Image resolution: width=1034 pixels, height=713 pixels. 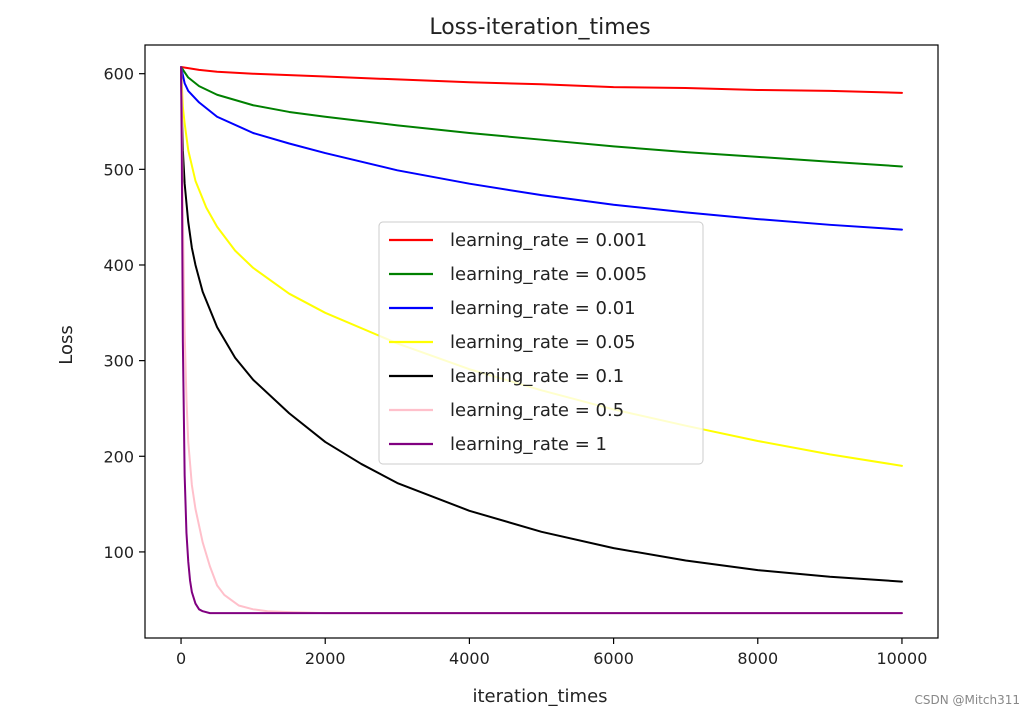 What do you see at coordinates (537, 410) in the screenshot?
I see `legend-label-5: learning_rate = 0.5` at bounding box center [537, 410].